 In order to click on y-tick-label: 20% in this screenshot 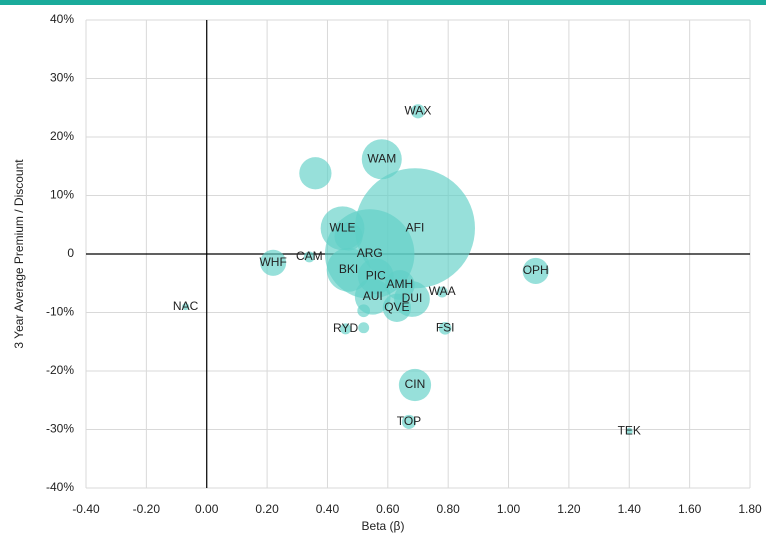, I will do `click(62, 136)`.